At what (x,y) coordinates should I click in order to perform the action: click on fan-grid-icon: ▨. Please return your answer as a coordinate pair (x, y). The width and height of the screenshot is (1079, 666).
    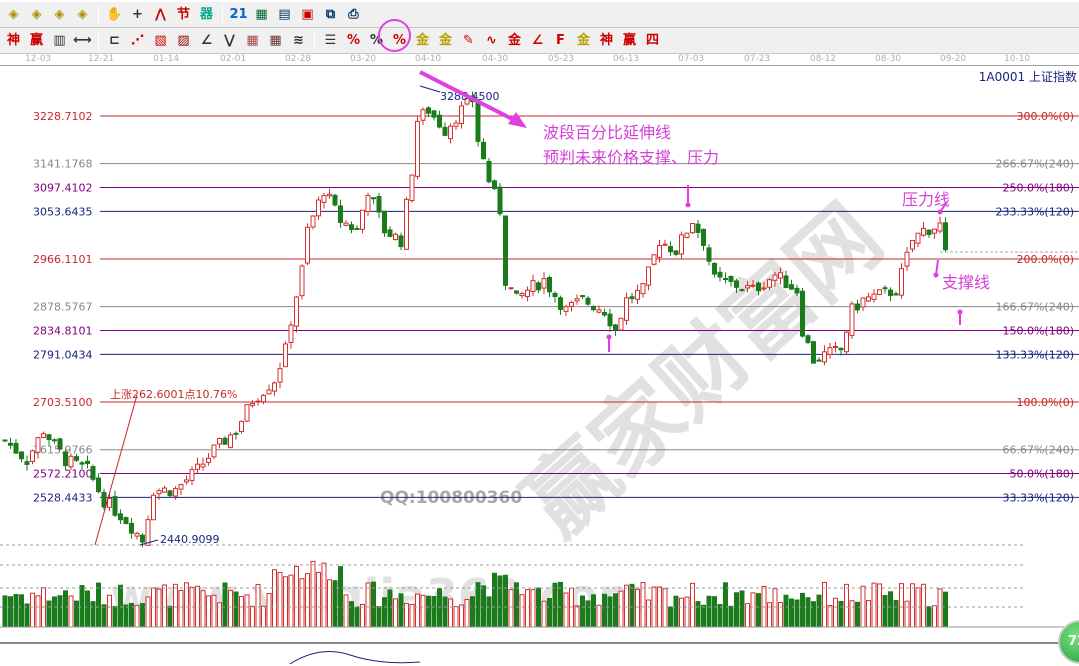
    Looking at the image, I should click on (183, 40).